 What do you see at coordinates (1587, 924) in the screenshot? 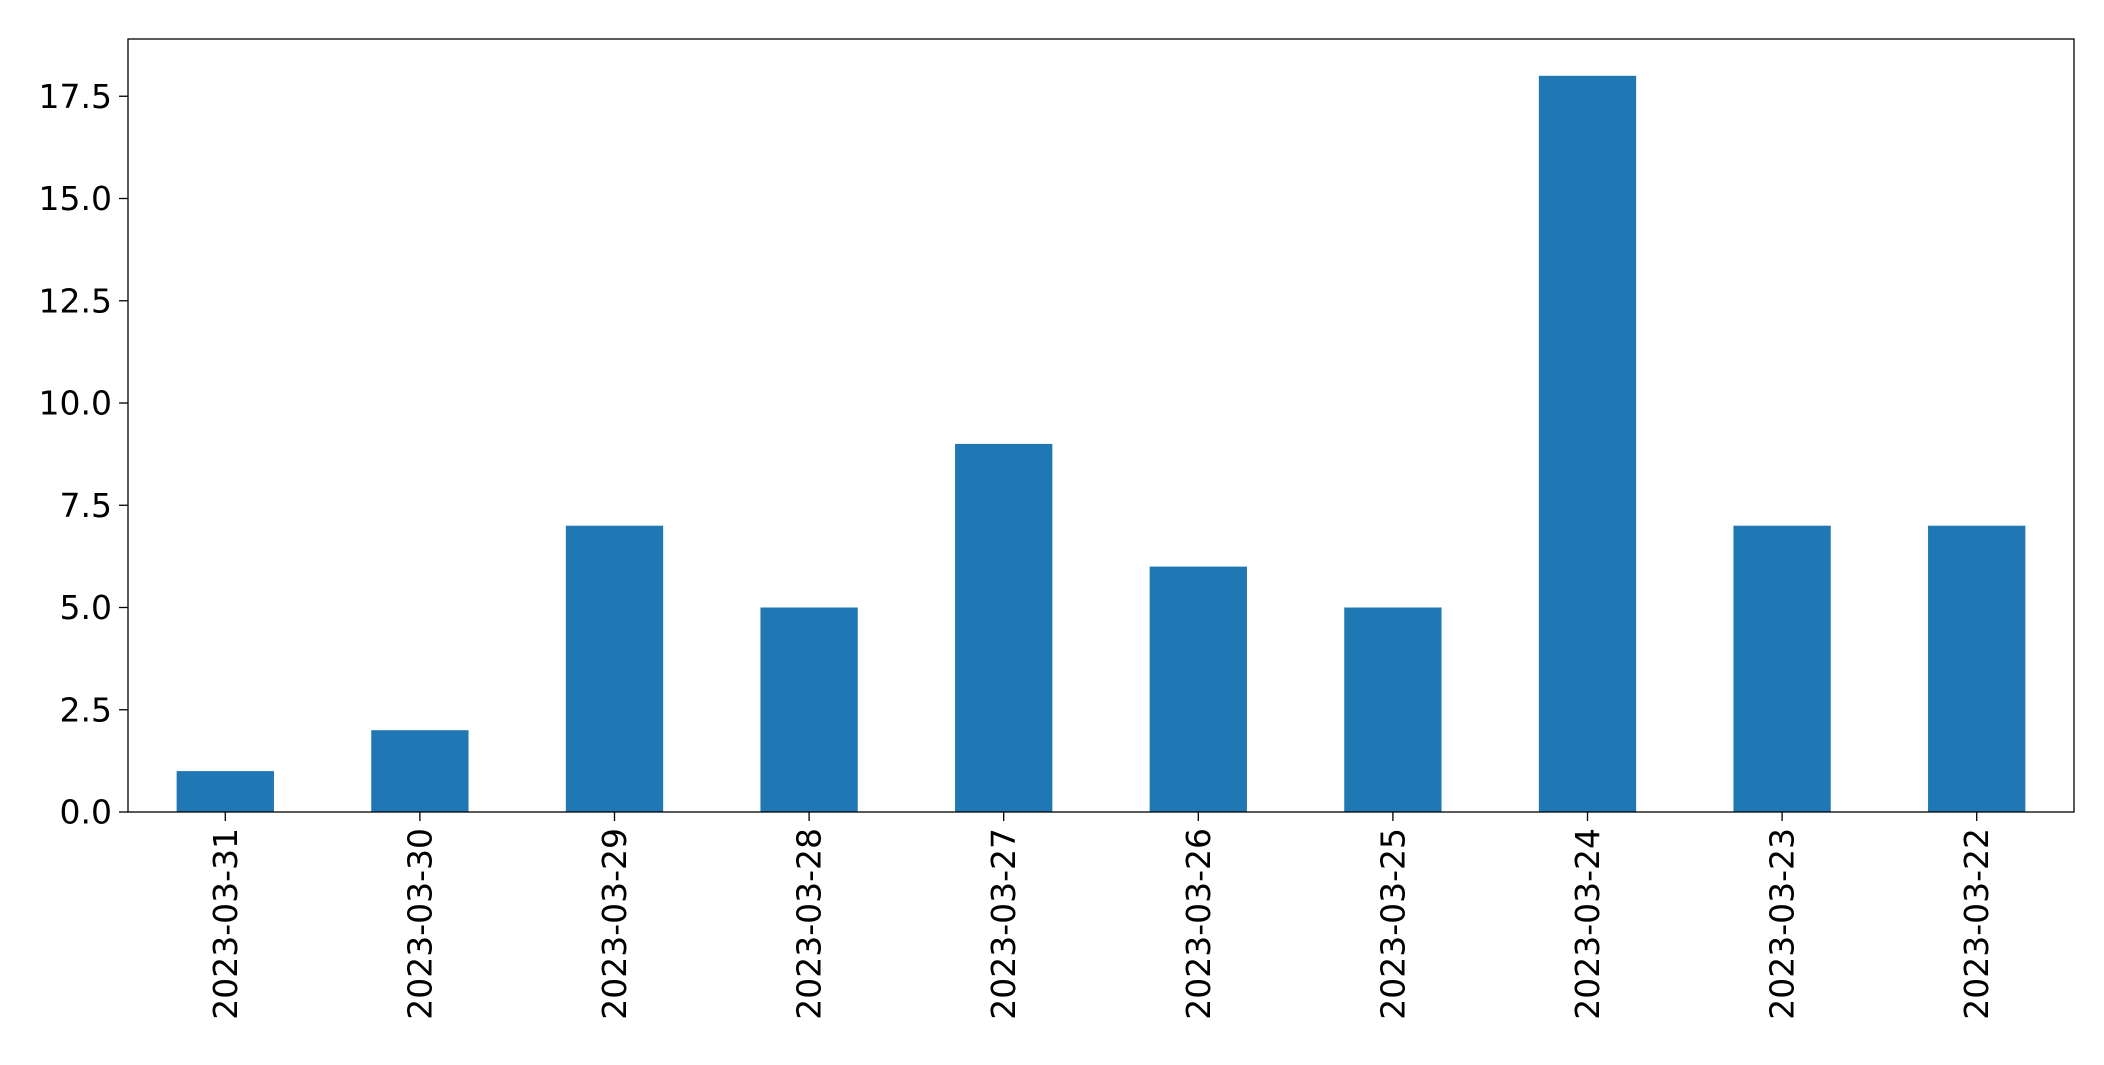
I see `x-tick-label: 2023-03-24` at bounding box center [1587, 924].